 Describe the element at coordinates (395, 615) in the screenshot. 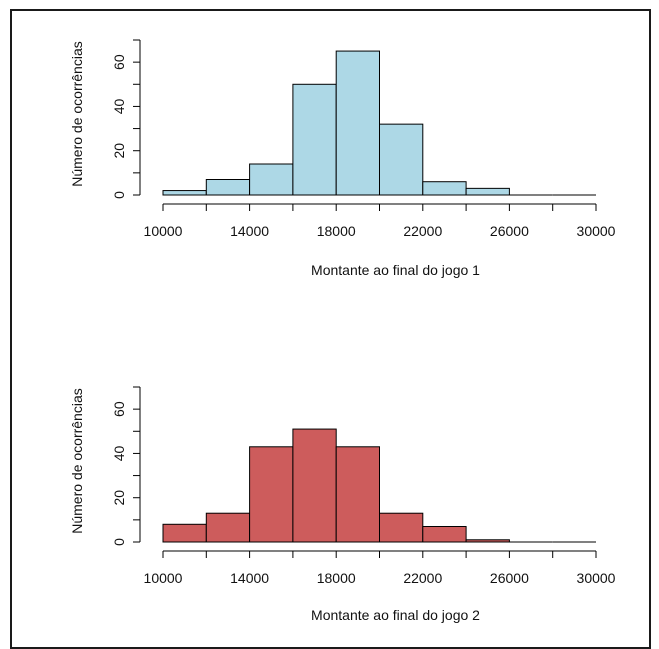

I see `x-axis-label: Montante ao final do jogo 2` at that location.